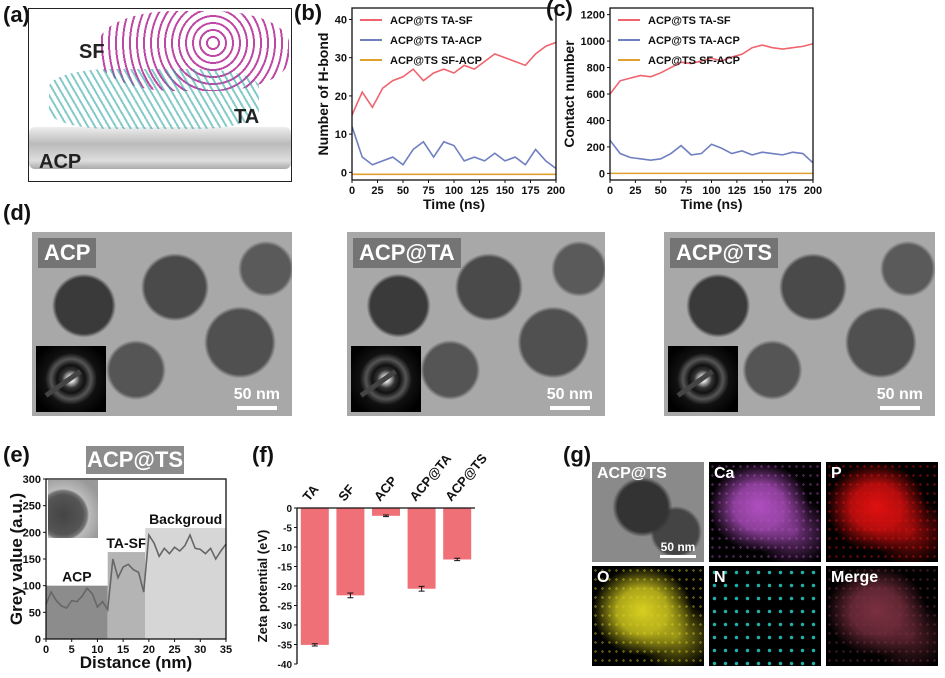 The image size is (945, 678). I want to click on region-label: ACP, so click(77, 577).